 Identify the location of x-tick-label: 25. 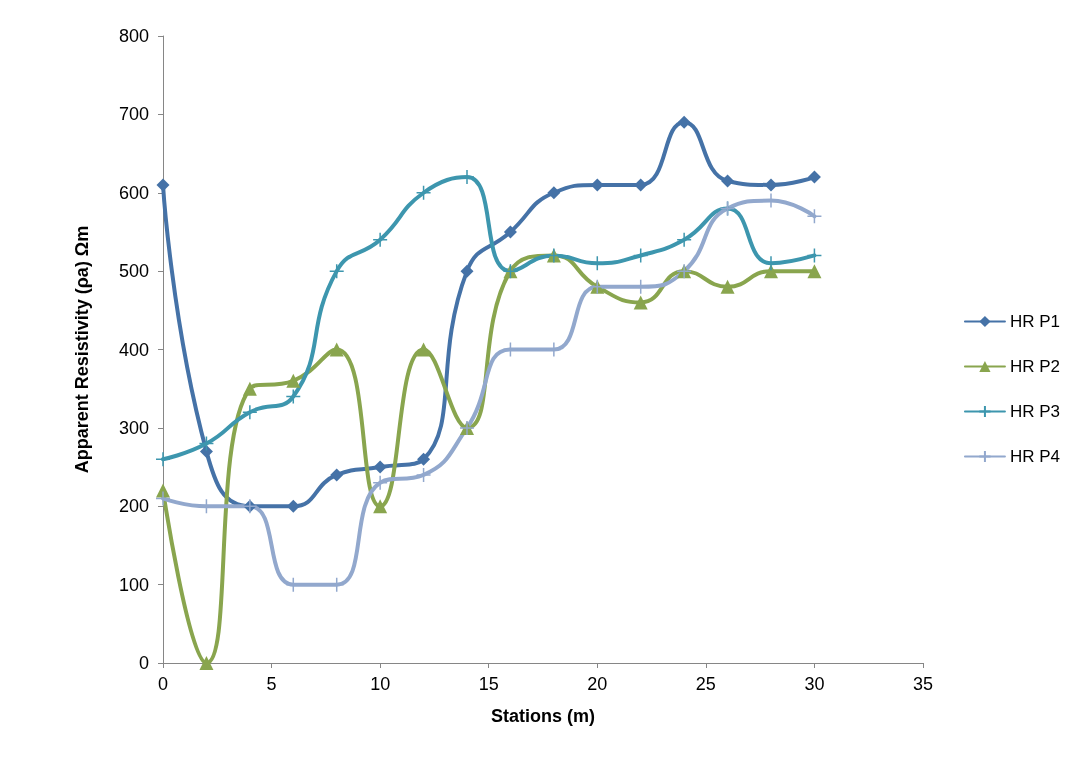
(705, 684).